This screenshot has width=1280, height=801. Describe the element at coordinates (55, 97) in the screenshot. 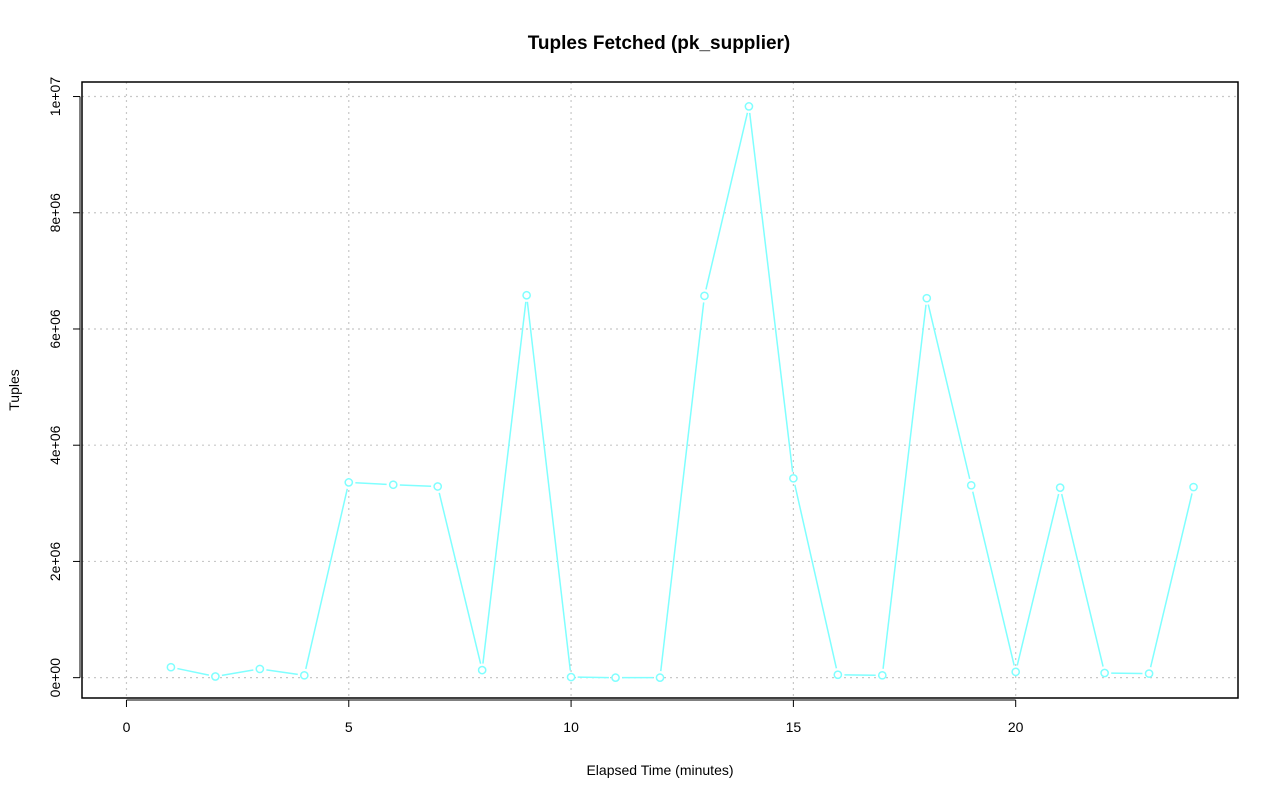

I see `y-tick-label: 1e+07` at that location.